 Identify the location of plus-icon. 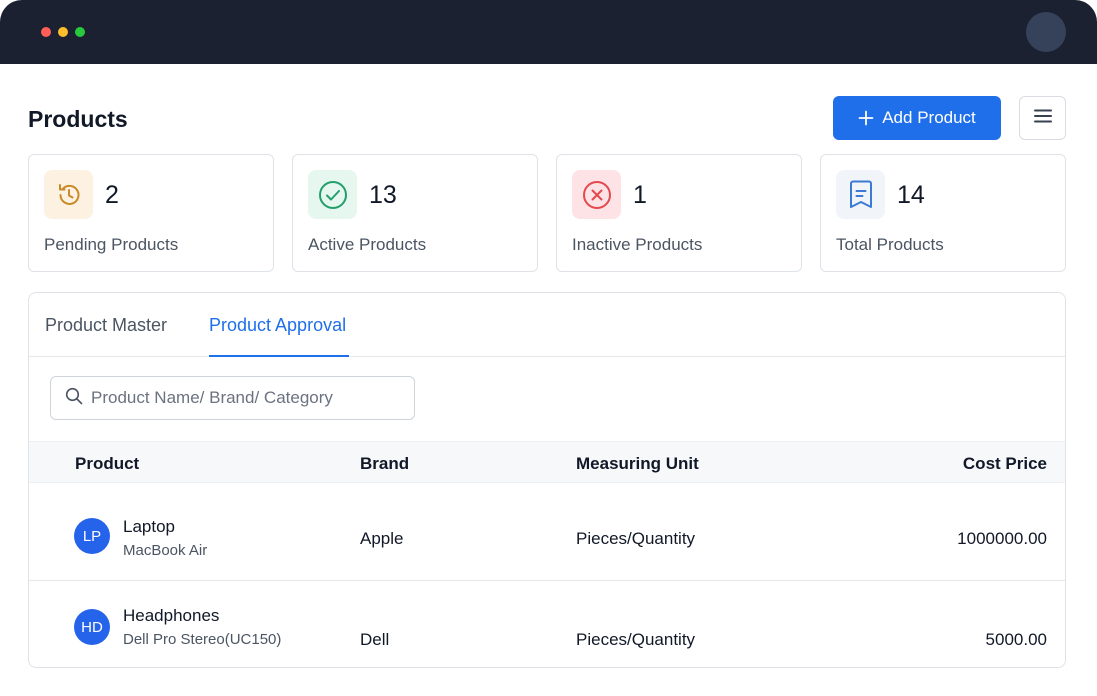
(866, 118).